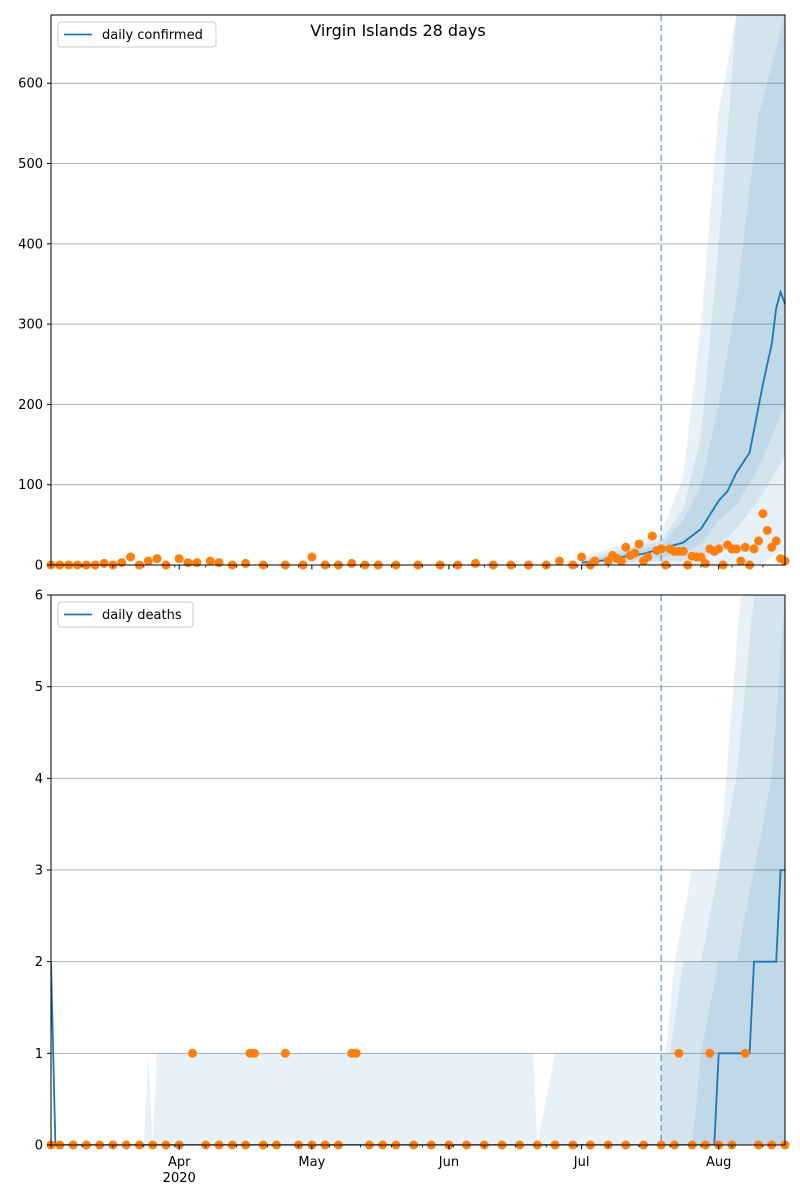 The width and height of the screenshot is (800, 1200). Describe the element at coordinates (30, 485) in the screenshot. I see `y-tick-label: 100` at that location.